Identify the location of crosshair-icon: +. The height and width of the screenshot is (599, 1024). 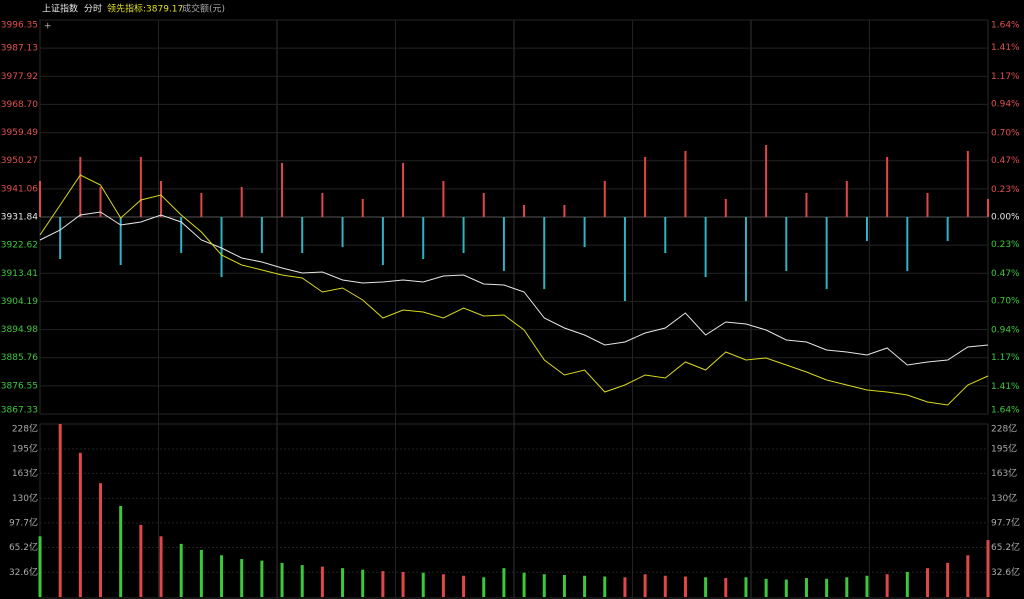
(48, 27).